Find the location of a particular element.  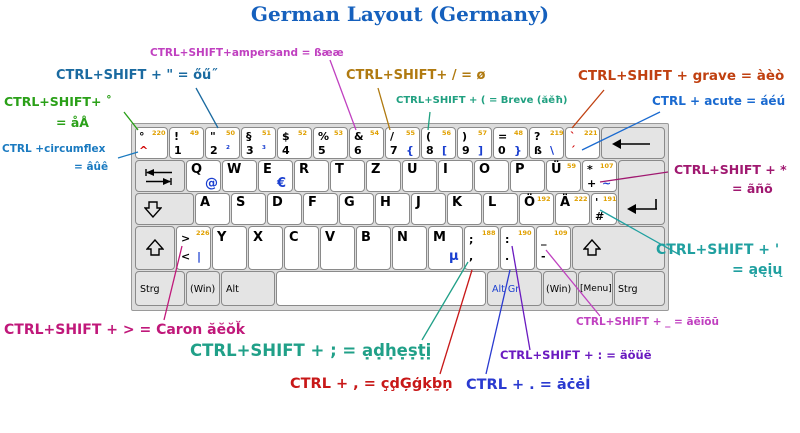

key-3: § 3 ³ 51 is located at coordinates (258, 143).